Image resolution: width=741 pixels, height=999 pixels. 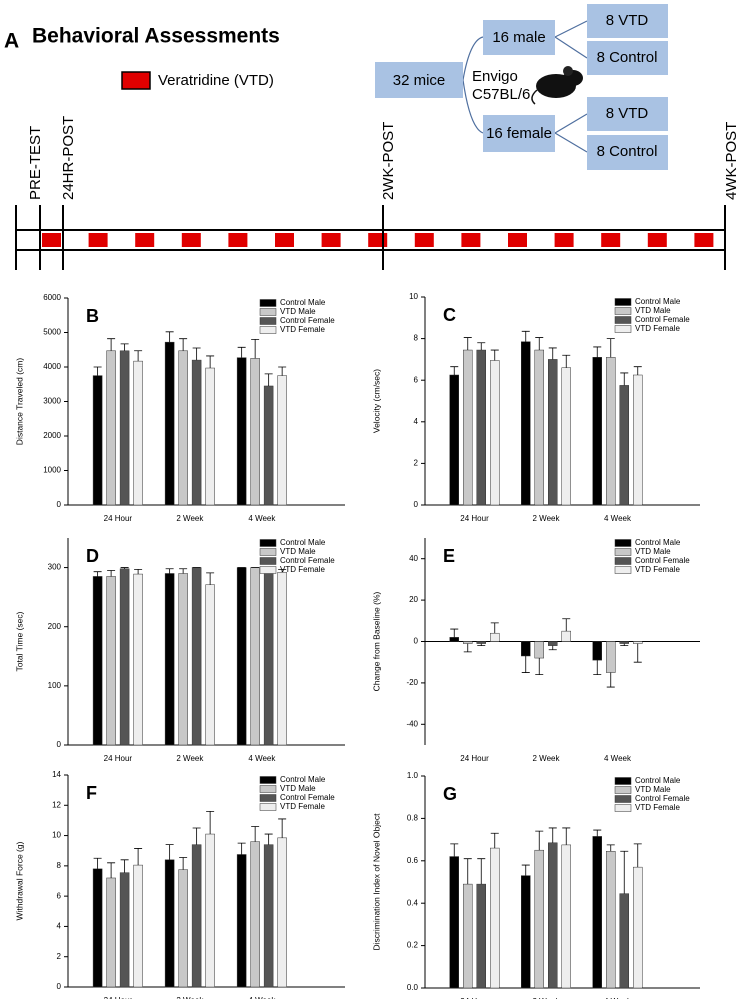 What do you see at coordinates (413, 818) in the screenshot?
I see `y-tick-label: 0.8` at bounding box center [413, 818].